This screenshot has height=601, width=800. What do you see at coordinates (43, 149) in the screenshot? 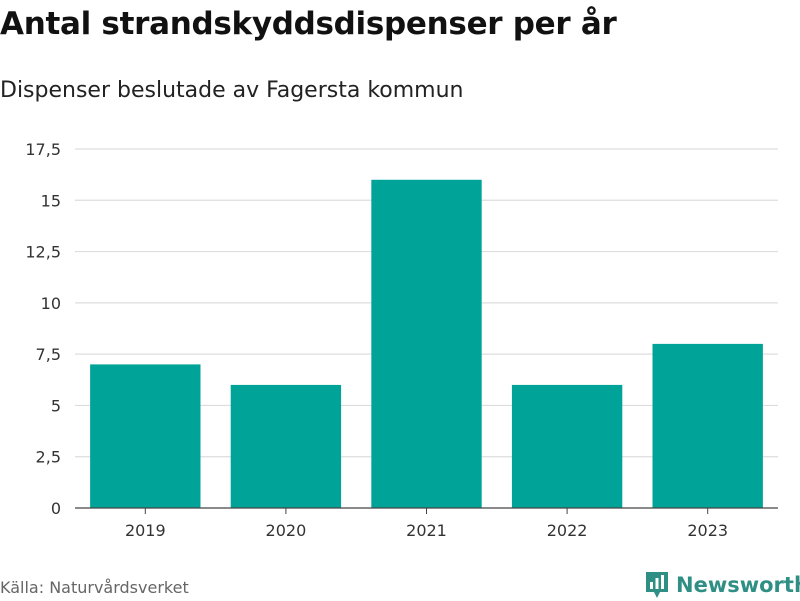
I see `y-tick-label: 17,5` at bounding box center [43, 149].